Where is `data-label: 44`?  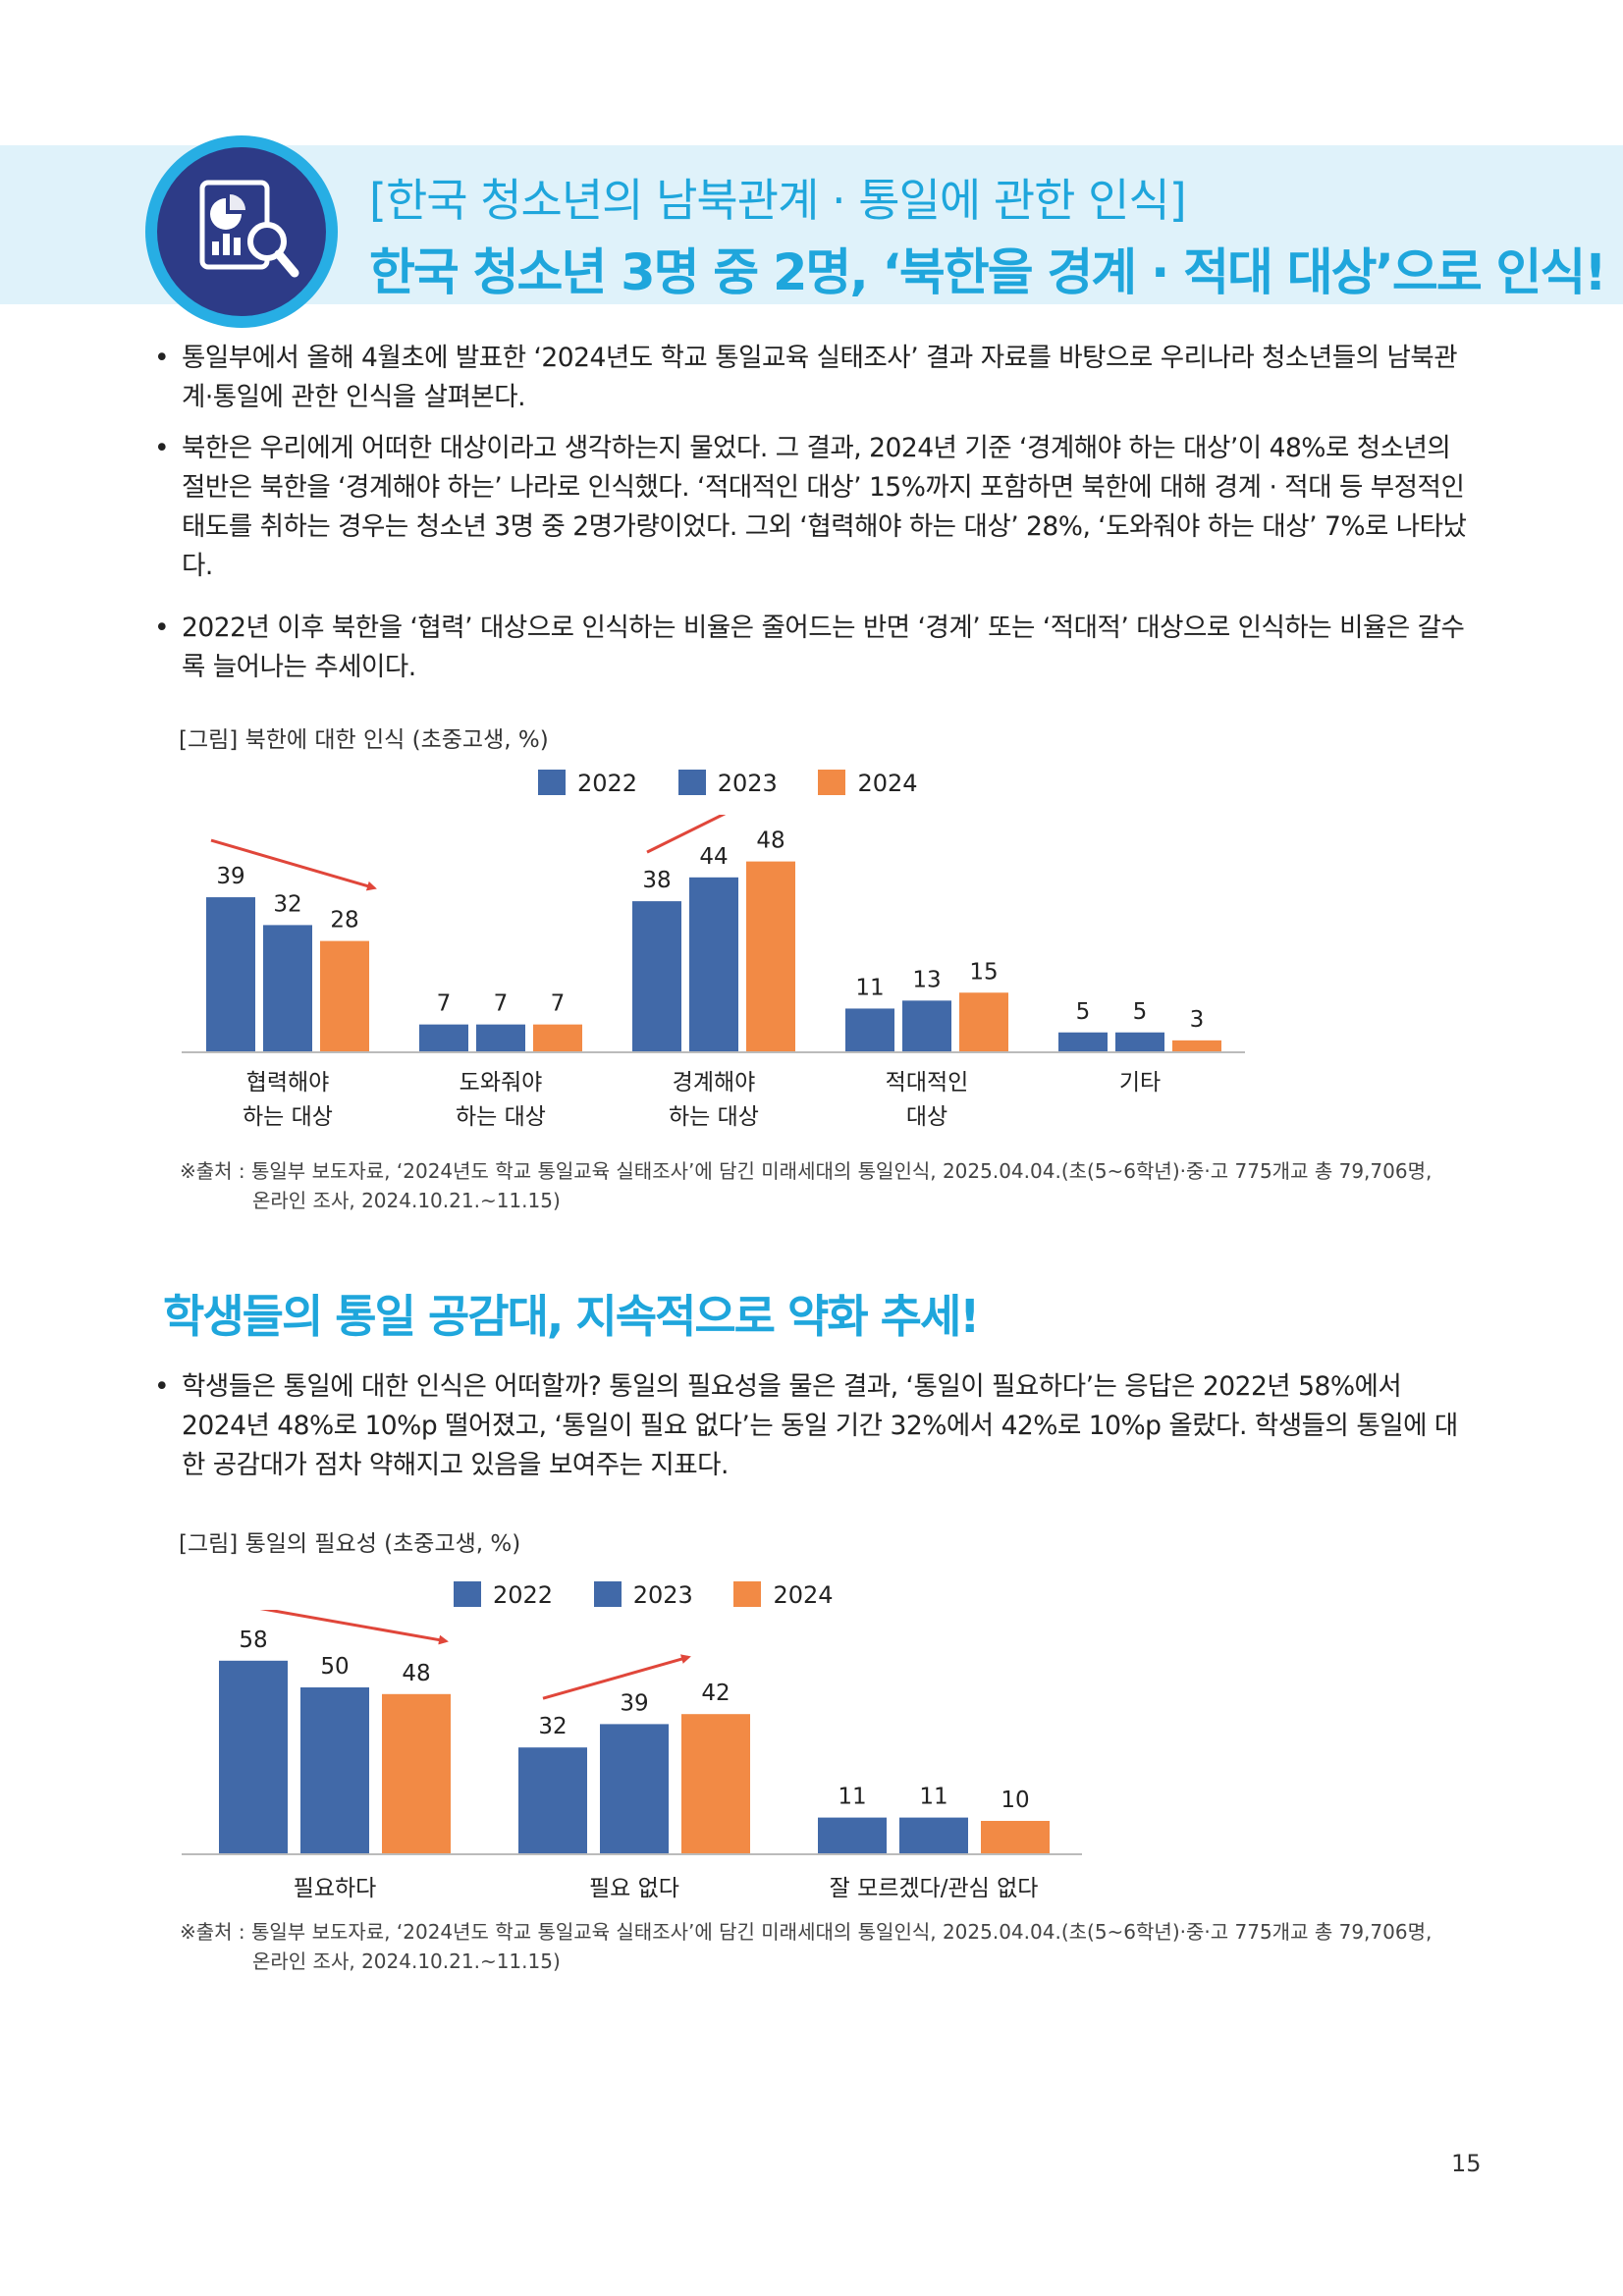 data-label: 44 is located at coordinates (713, 857).